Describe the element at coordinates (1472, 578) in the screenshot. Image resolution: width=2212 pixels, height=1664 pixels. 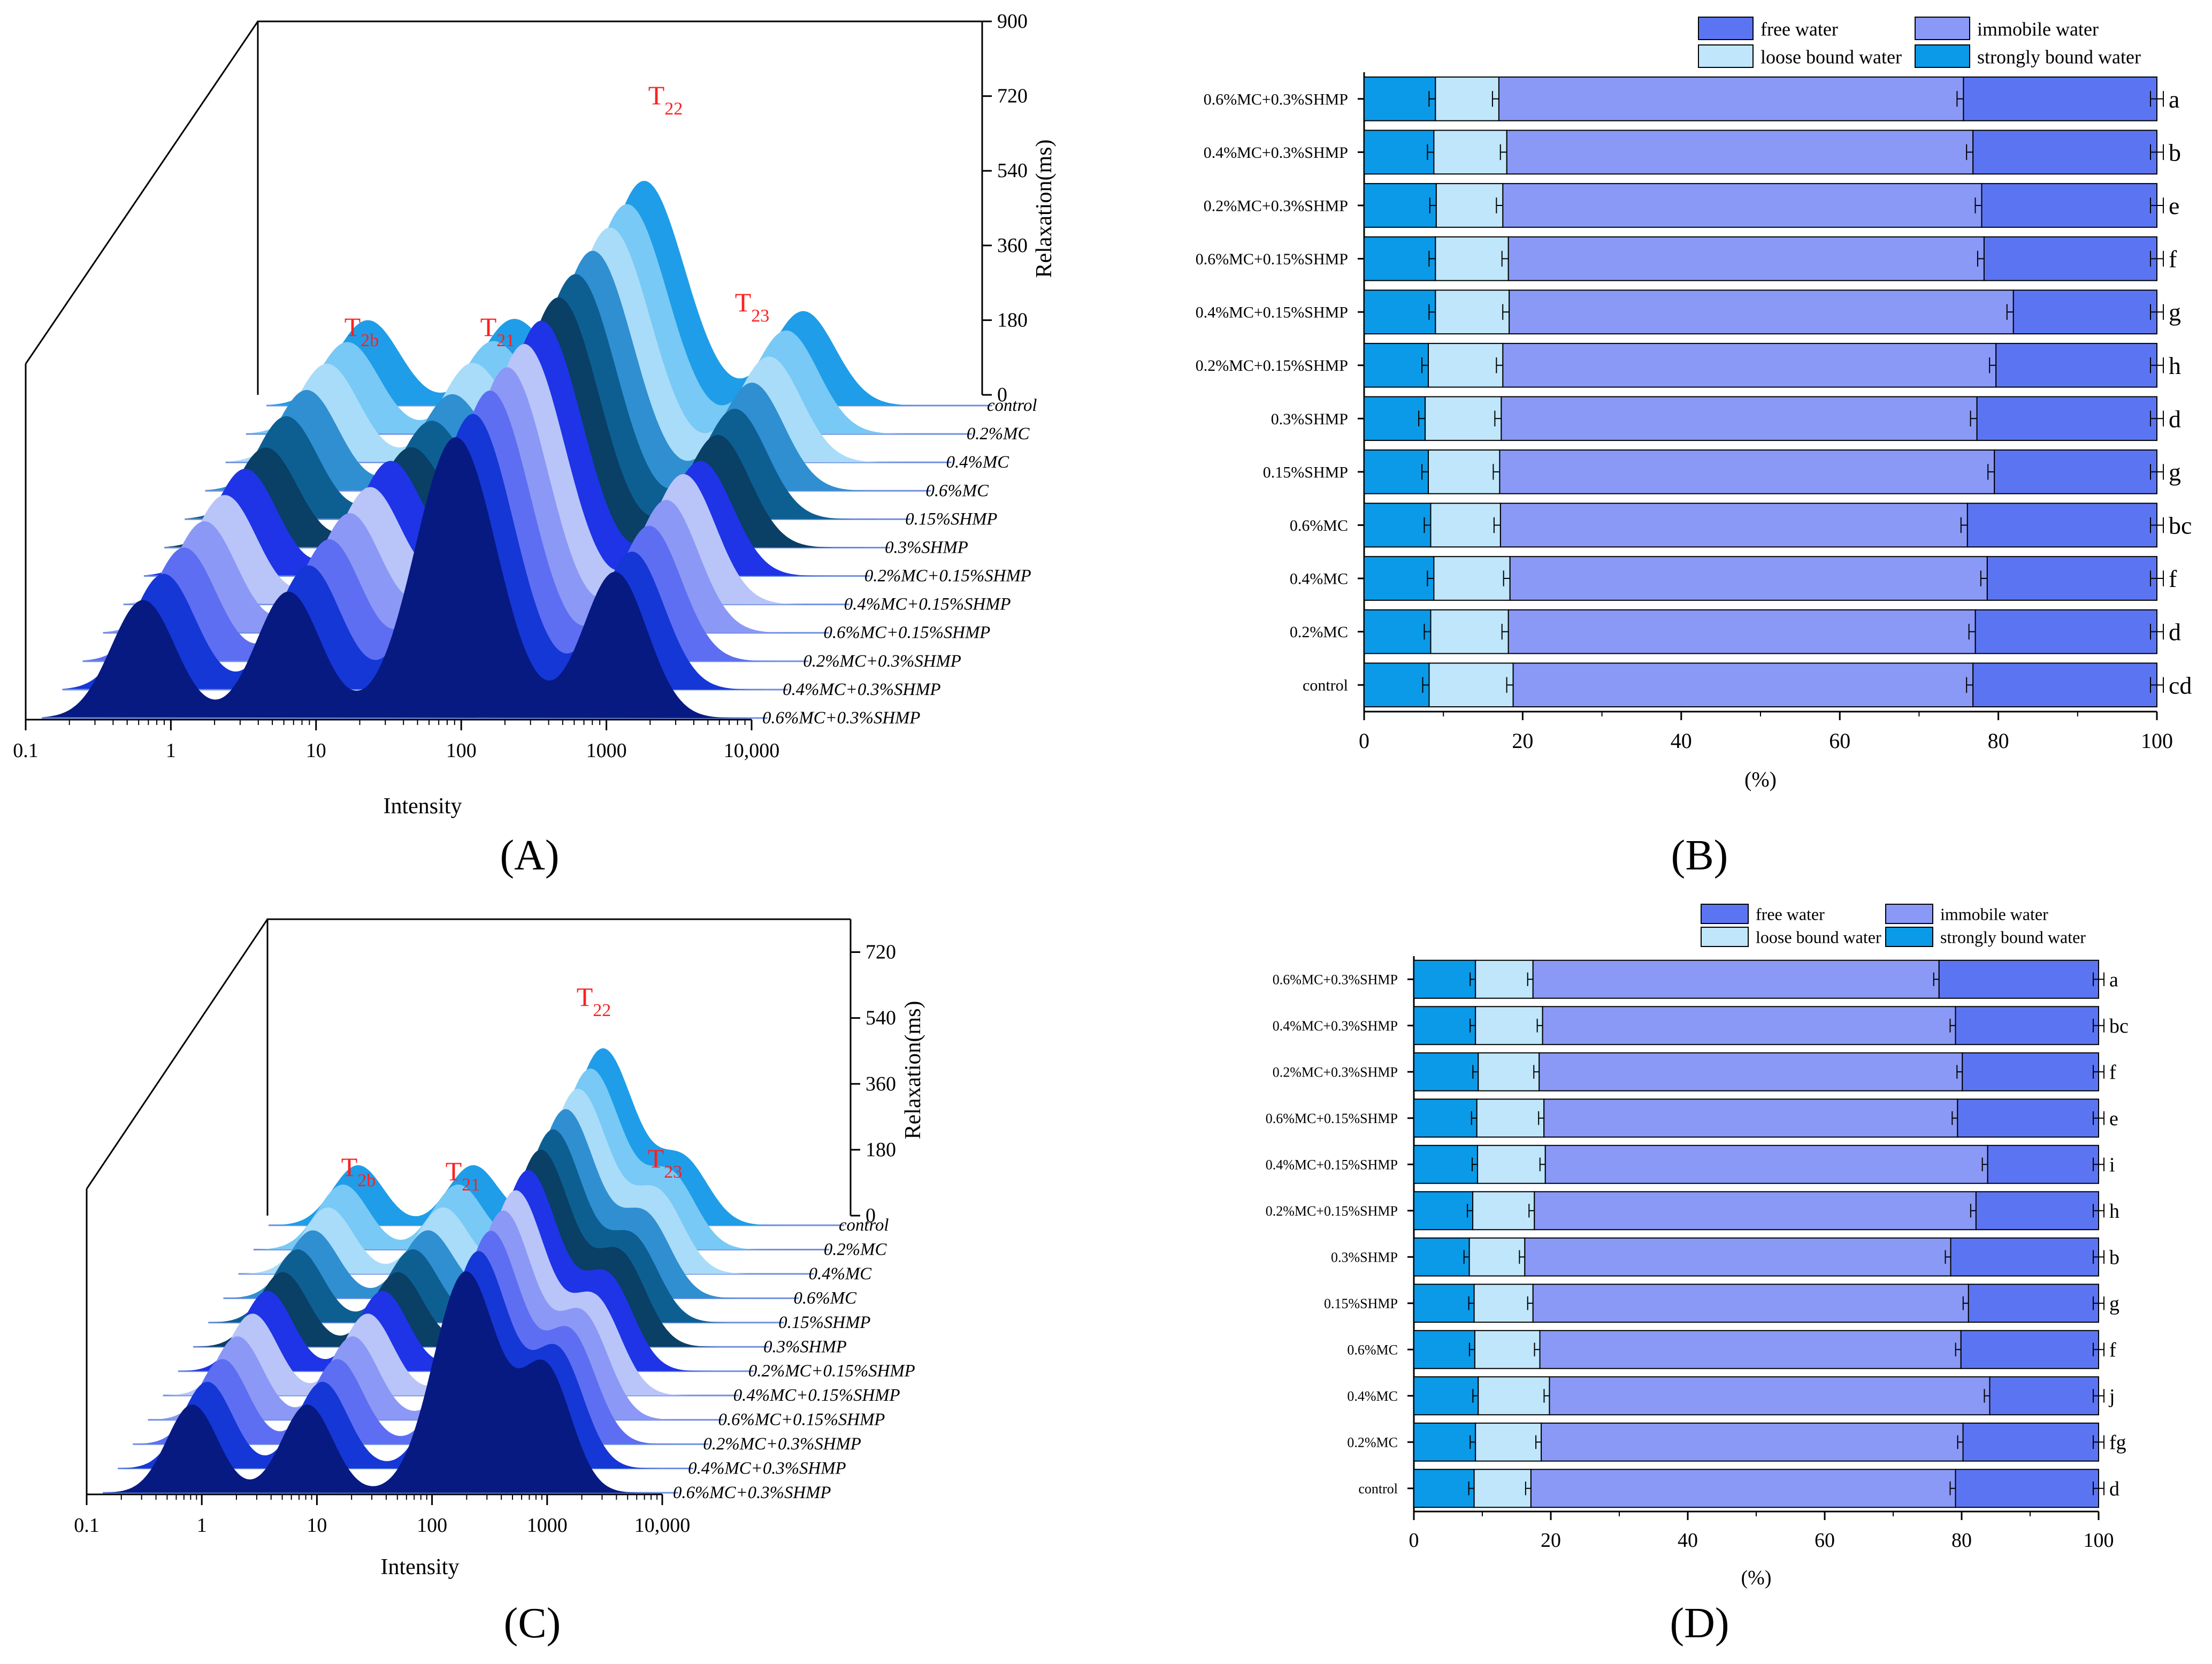
I see `bar-loose-bound-water-0-4-mc` at that location.